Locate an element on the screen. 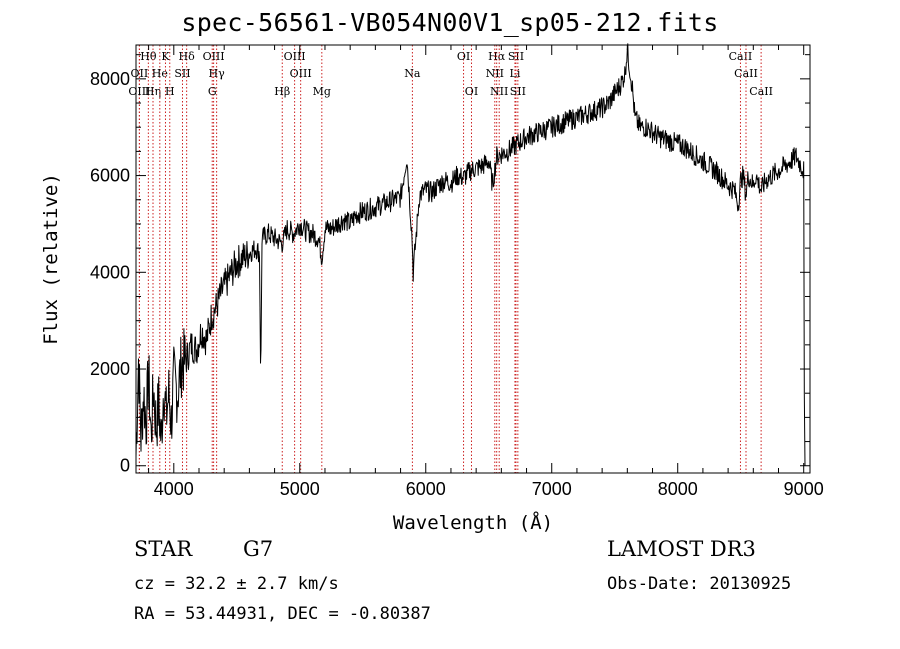 This screenshot has height=649, width=900. line-marker-label: Hγ is located at coordinates (217, 73).